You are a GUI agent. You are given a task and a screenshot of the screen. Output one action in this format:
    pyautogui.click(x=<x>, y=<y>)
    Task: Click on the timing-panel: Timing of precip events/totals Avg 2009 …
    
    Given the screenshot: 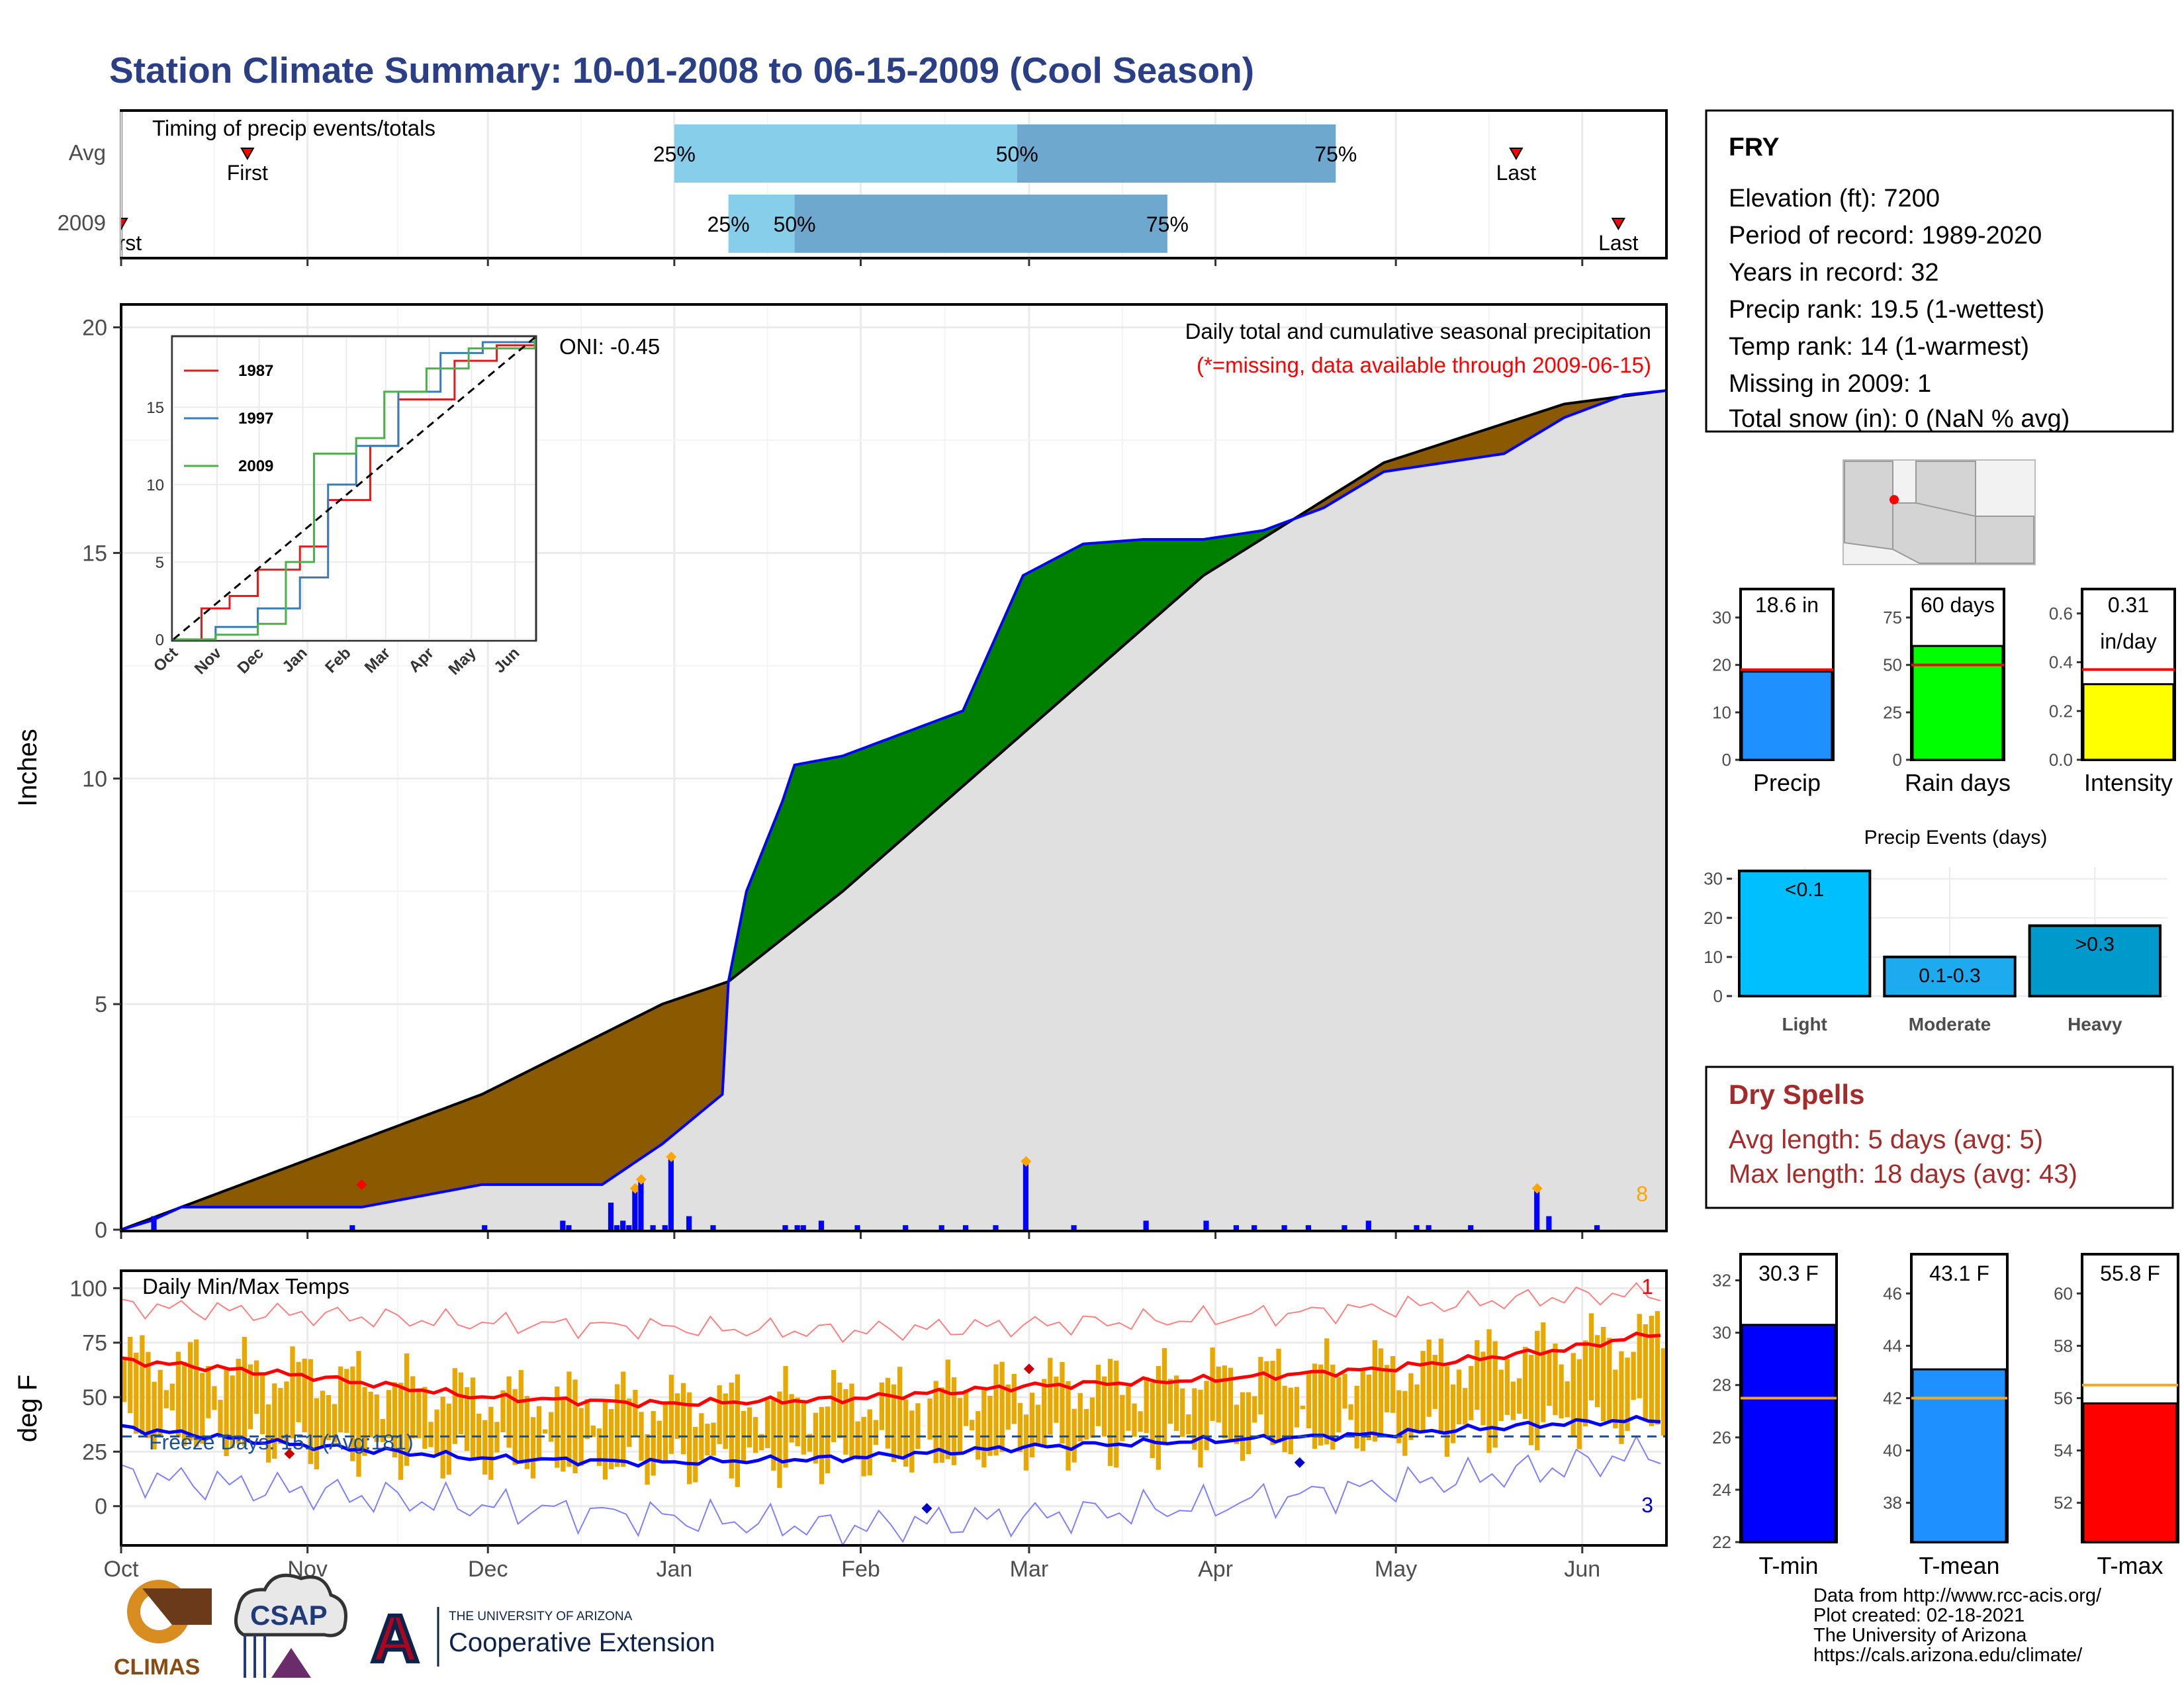 What is the action you would take?
    pyautogui.click(x=862, y=188)
    